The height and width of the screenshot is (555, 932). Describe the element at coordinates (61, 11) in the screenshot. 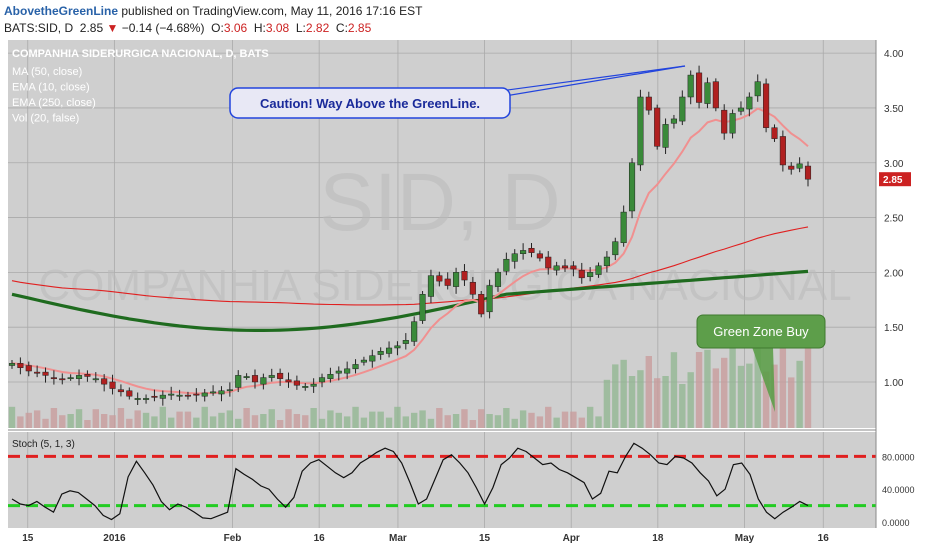

I see `author-link: AbovetheGreenLine` at that location.